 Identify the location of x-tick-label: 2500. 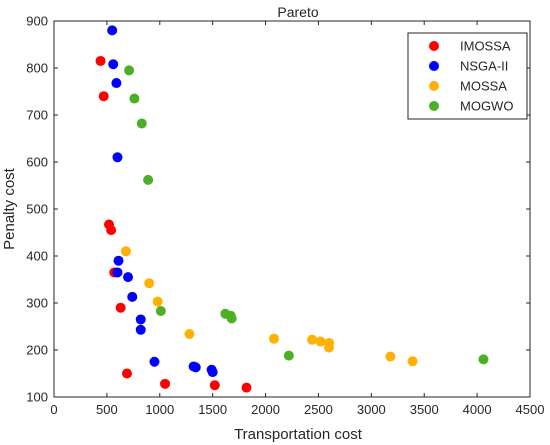
(318, 409).